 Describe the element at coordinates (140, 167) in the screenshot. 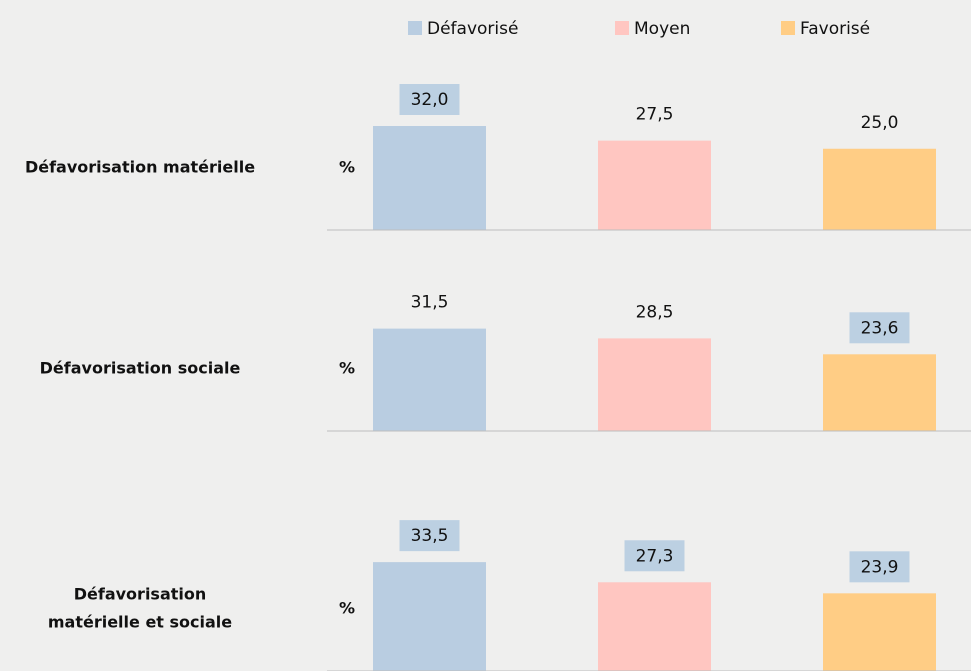

I see `row-title: Défavorisation matérielle` at that location.